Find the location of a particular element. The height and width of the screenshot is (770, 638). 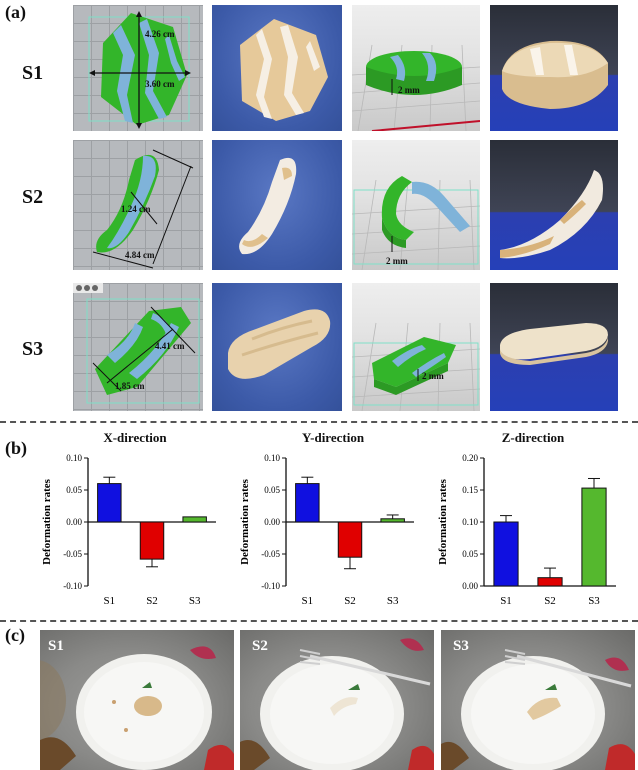

s2-printed-side-photo is located at coordinates (554, 205).